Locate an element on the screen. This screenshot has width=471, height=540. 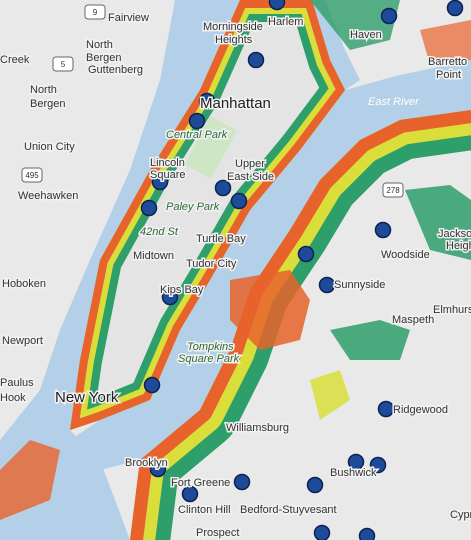
place-label: New York is located at coordinates (87, 397).